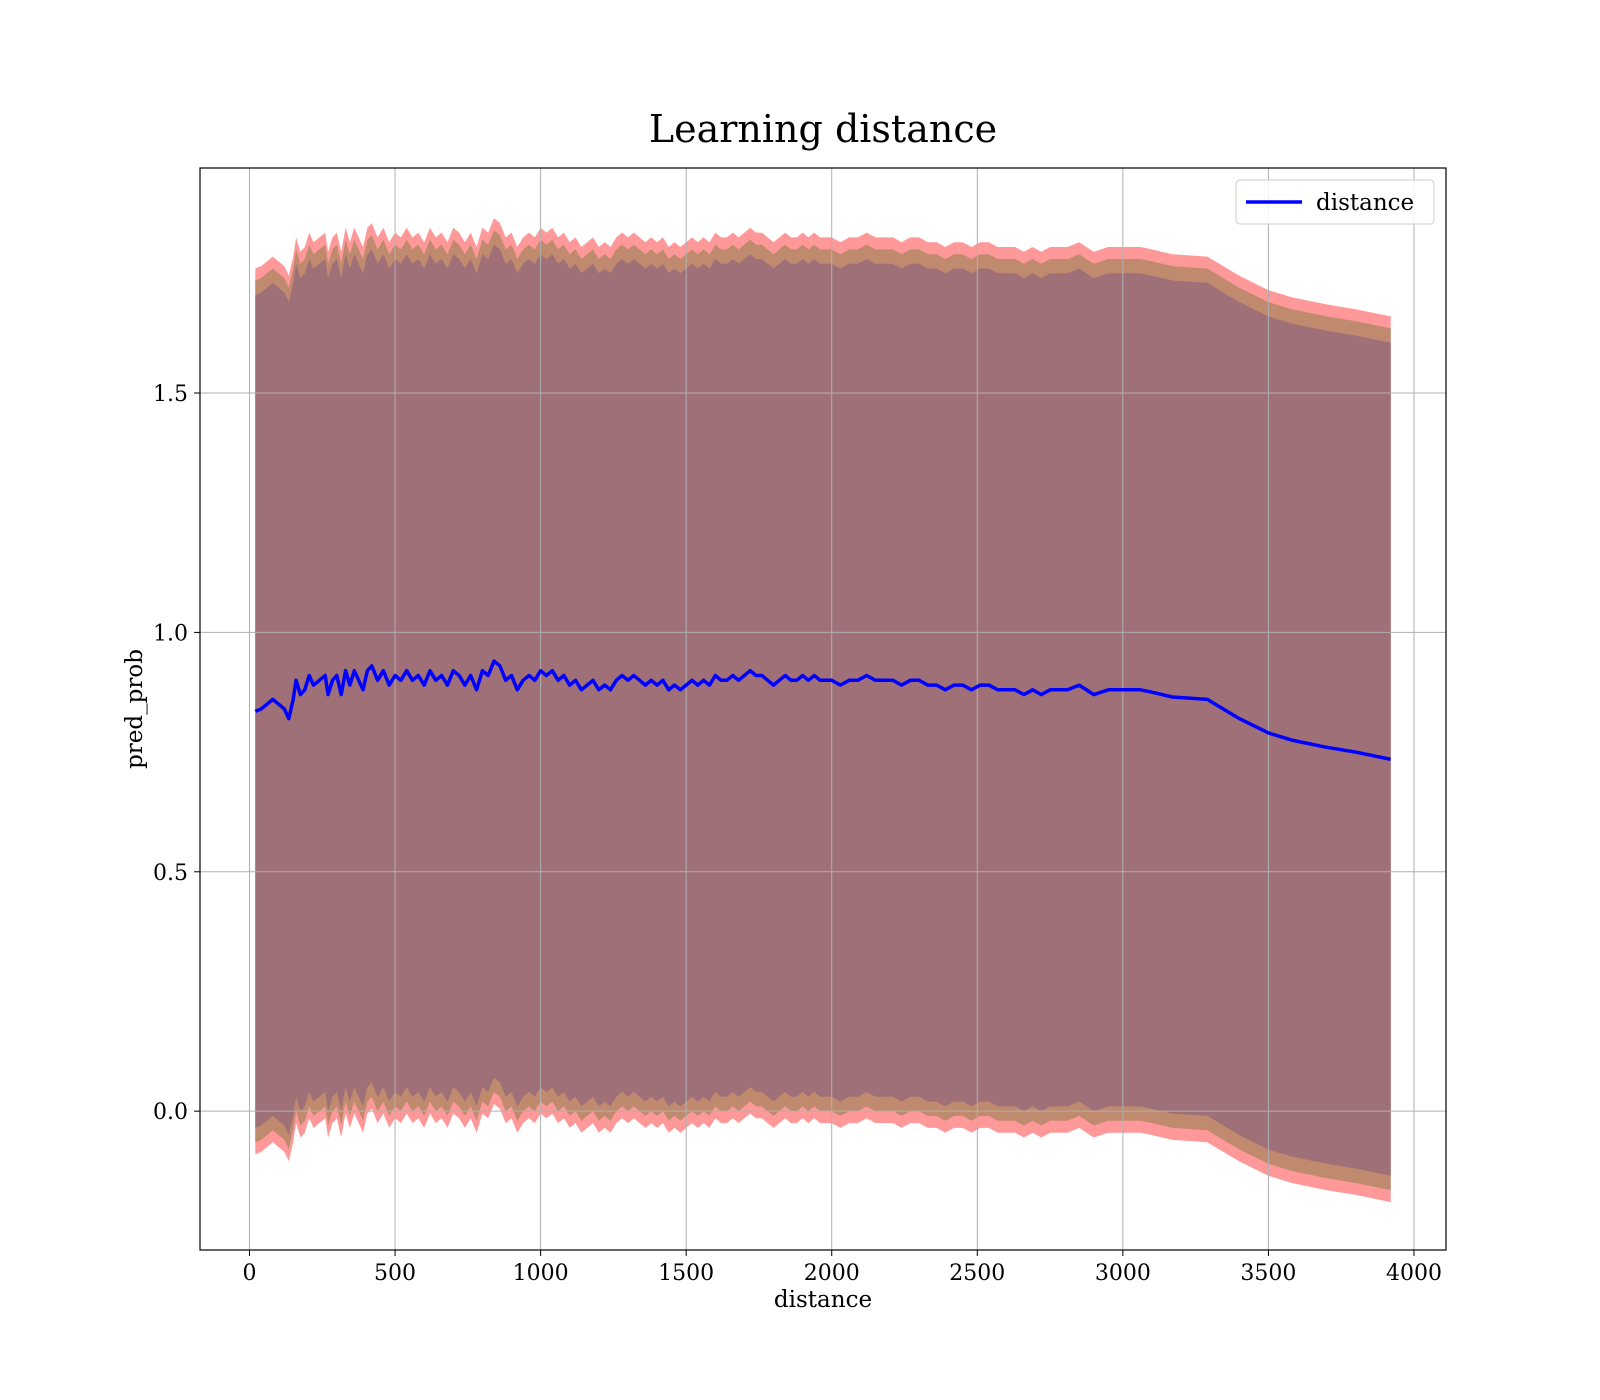 This screenshot has width=1600, height=1400. I want to click on x-tick-label: 3000, so click(1123, 1273).